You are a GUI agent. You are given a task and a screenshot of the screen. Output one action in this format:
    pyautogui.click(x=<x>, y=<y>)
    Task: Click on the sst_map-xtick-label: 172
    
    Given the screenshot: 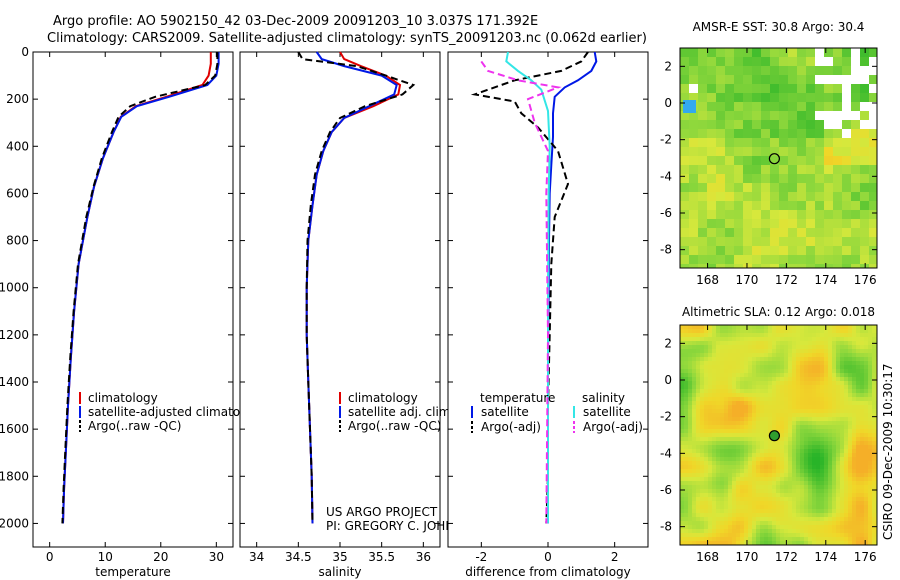 What is the action you would take?
    pyautogui.click(x=786, y=280)
    